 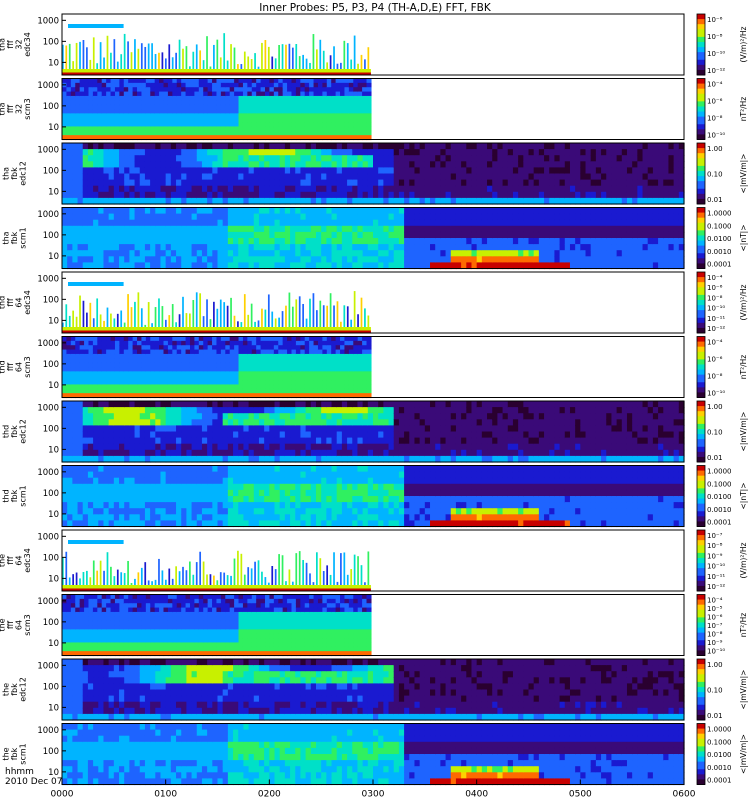 What do you see at coordinates (3, 302) in the screenshot?
I see `panel-label-line: thd` at bounding box center [3, 302].